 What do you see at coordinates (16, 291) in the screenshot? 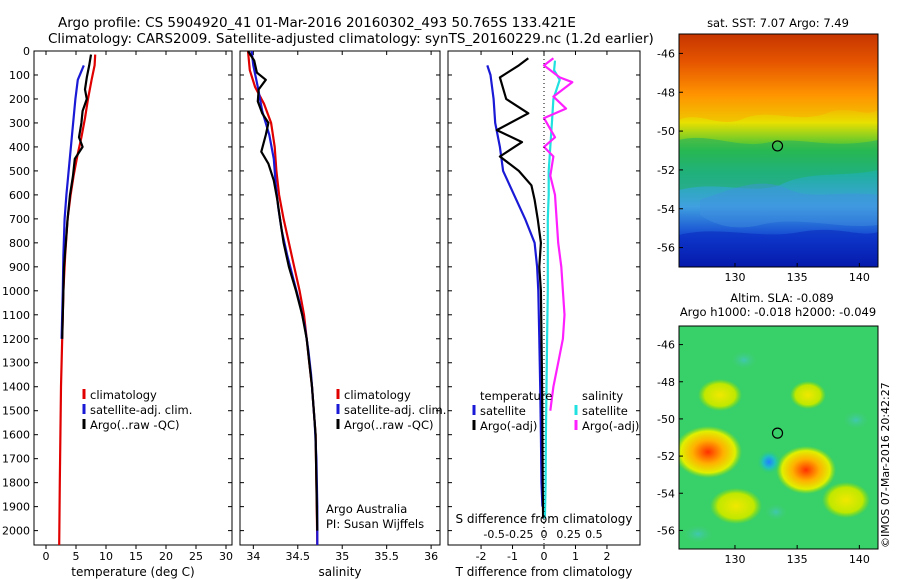
I see `depth-tick-label: 1000` at bounding box center [16, 291].